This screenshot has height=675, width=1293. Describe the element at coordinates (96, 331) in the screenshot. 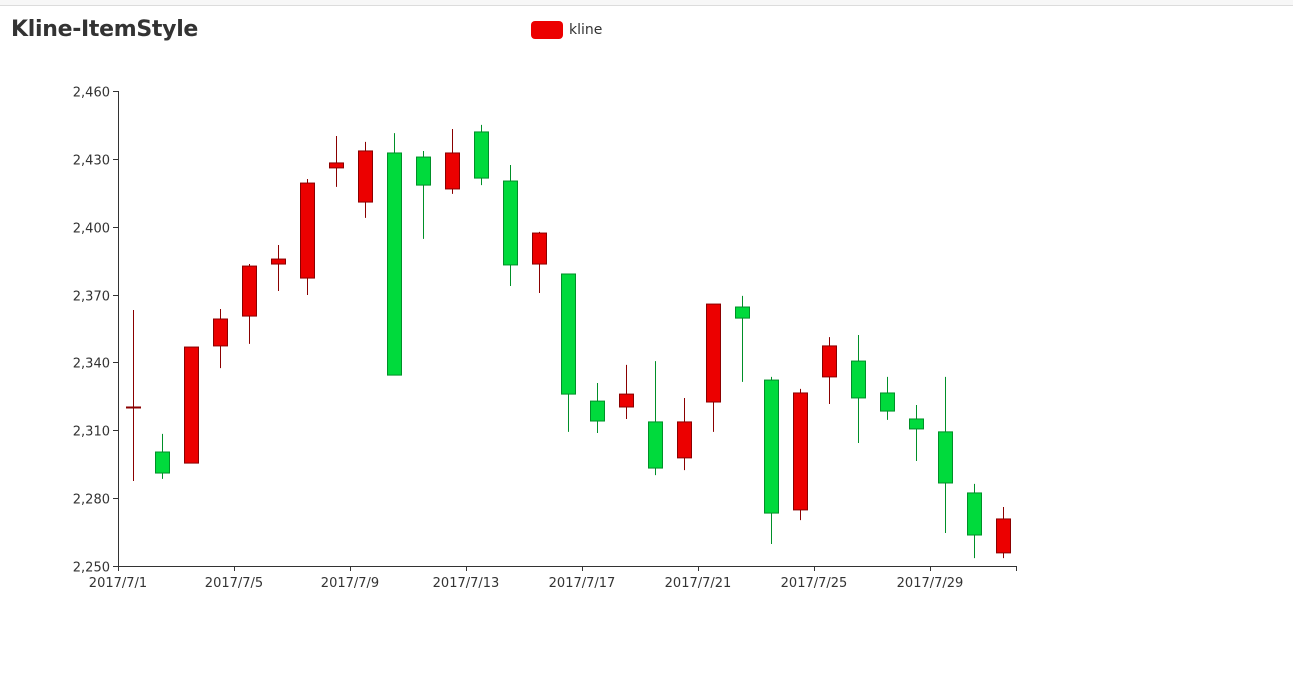

I see `y-axis: 2,250 2,280 2,310 2,340 2,370 2,400 2,430 2,460` at that location.